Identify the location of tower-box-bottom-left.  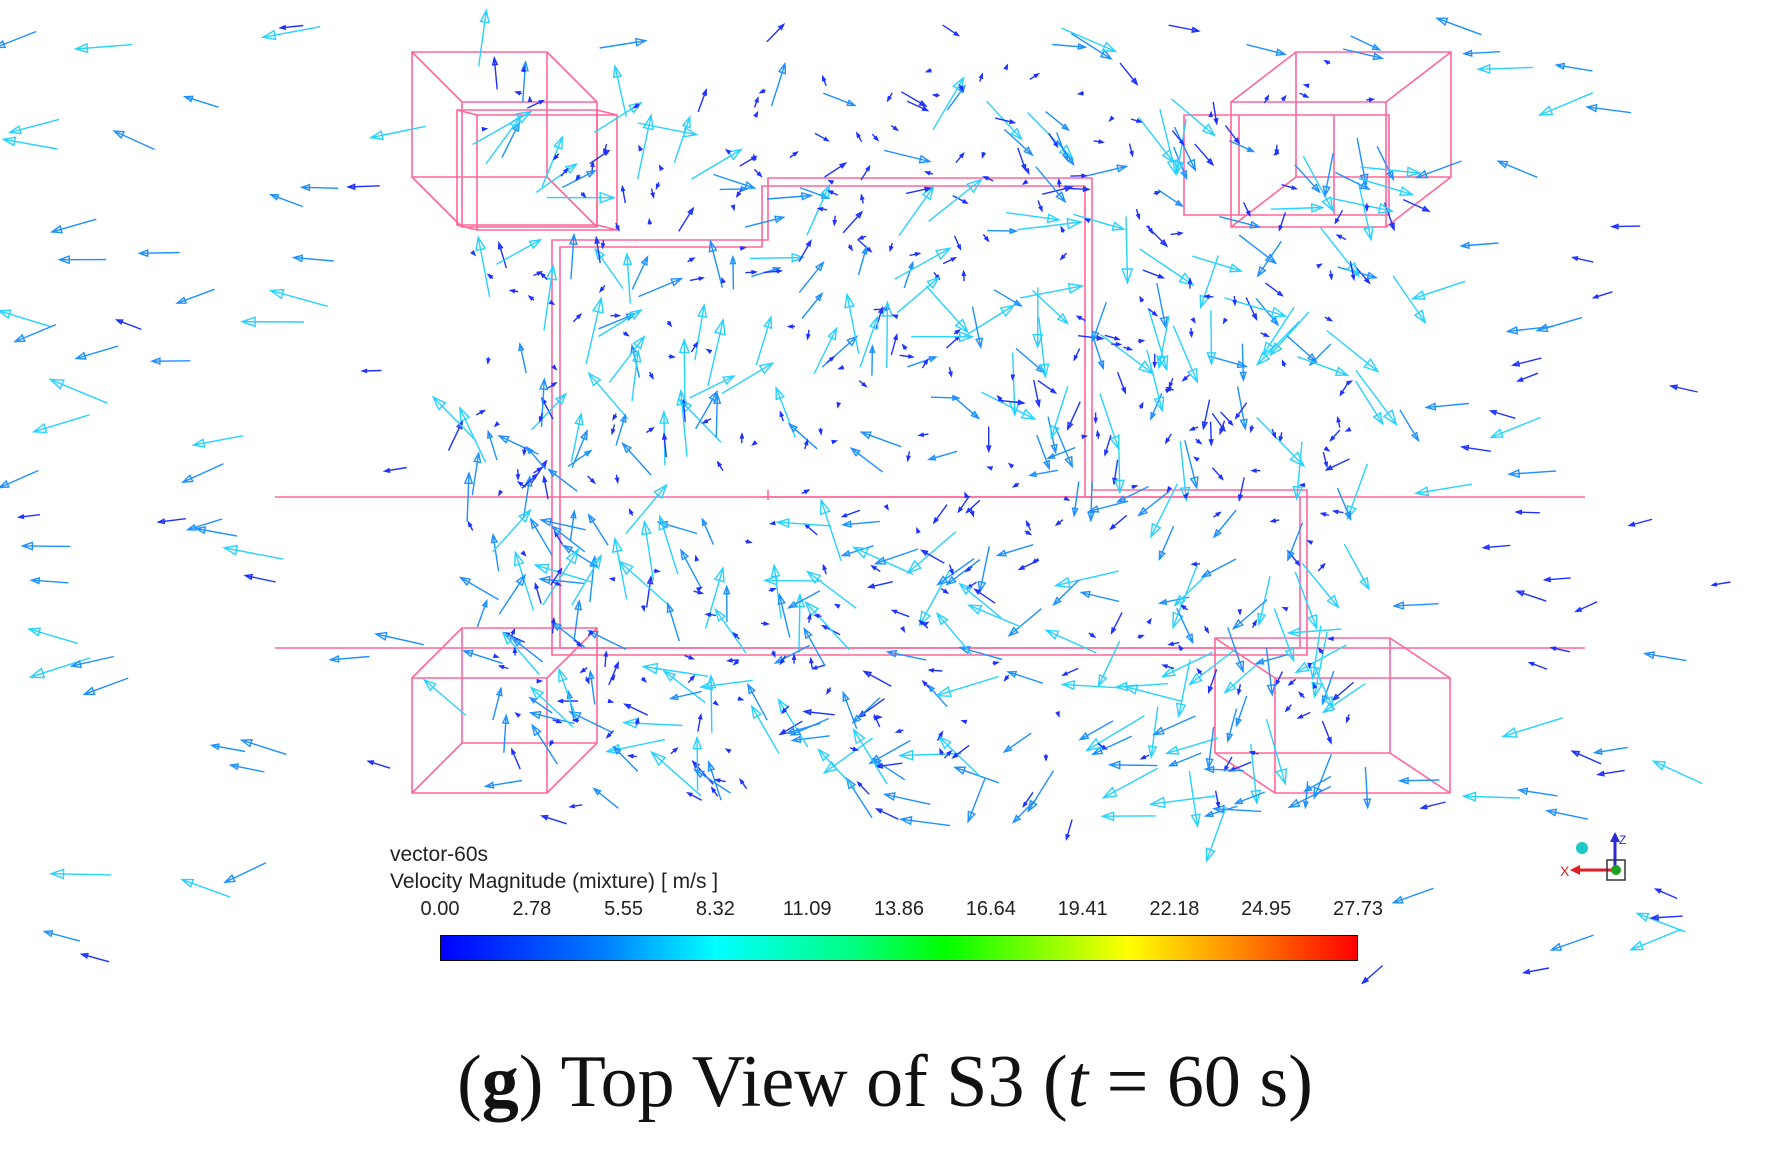
(504, 710).